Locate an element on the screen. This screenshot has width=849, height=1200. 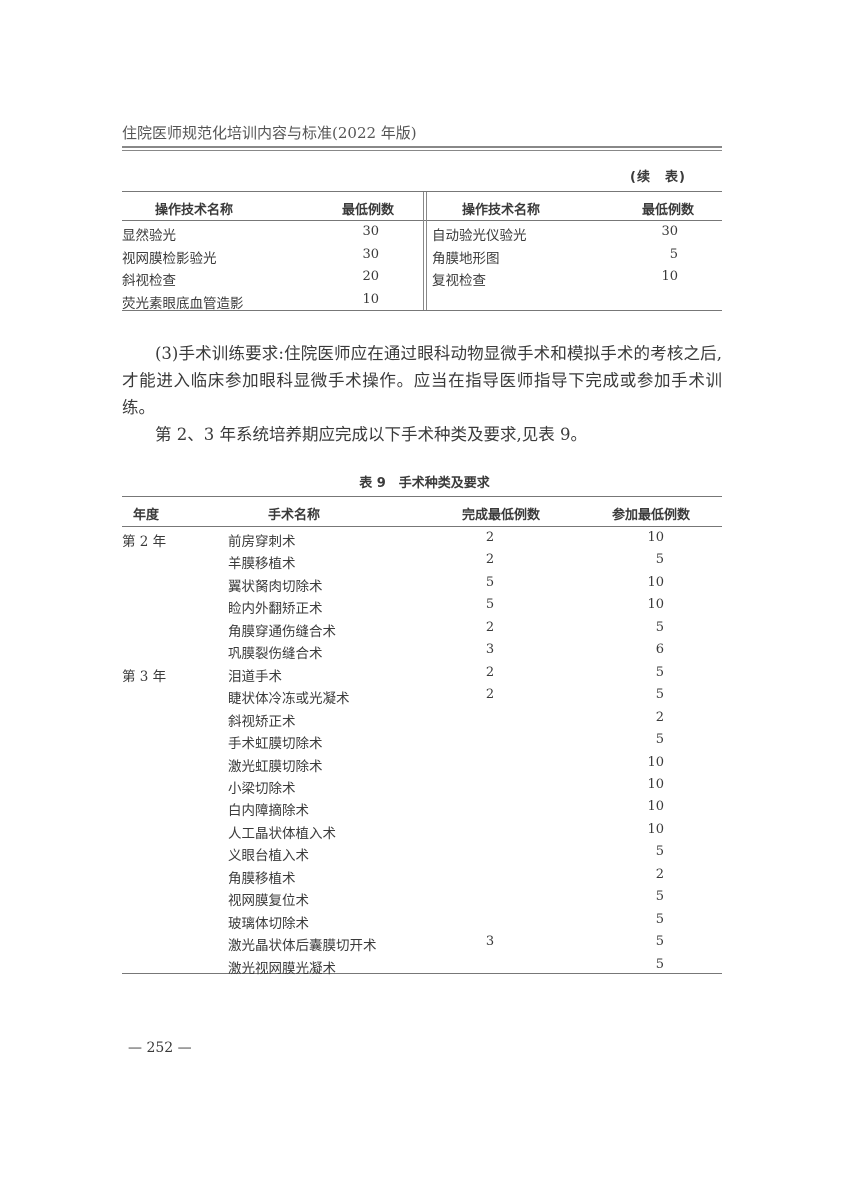
cell-name: 激光晶状体后囊膜切开术 is located at coordinates (302, 946).